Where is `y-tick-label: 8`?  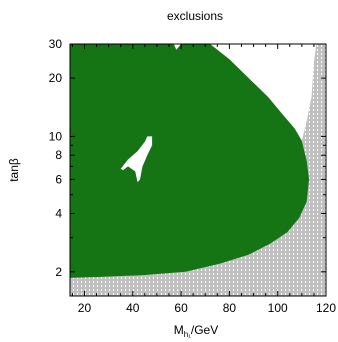 y-tick-label: 8 is located at coordinates (58, 155).